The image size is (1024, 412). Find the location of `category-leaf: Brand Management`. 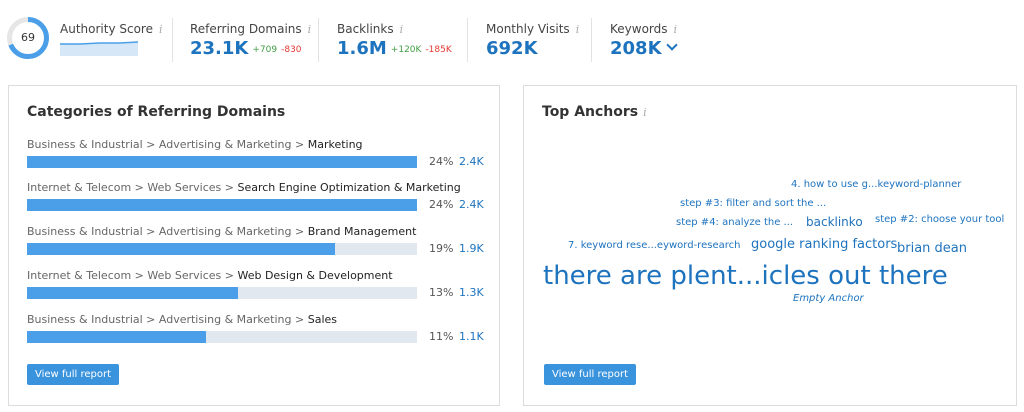

category-leaf: Brand Management is located at coordinates (362, 231).